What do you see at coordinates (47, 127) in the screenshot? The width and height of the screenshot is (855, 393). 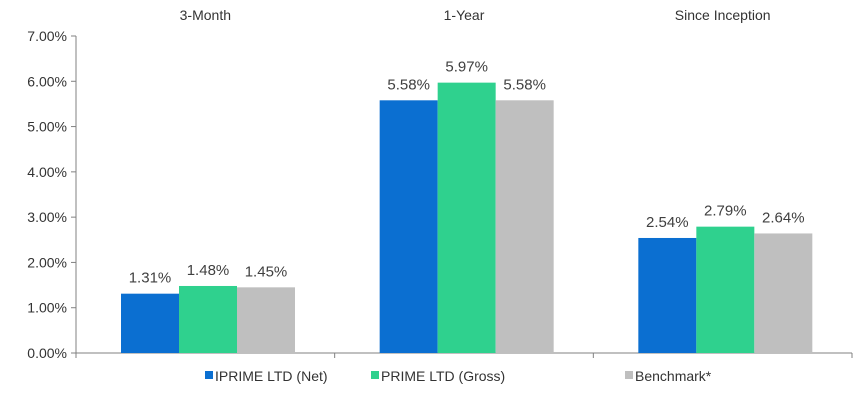 I see `y-tick-label: 5.00%` at bounding box center [47, 127].